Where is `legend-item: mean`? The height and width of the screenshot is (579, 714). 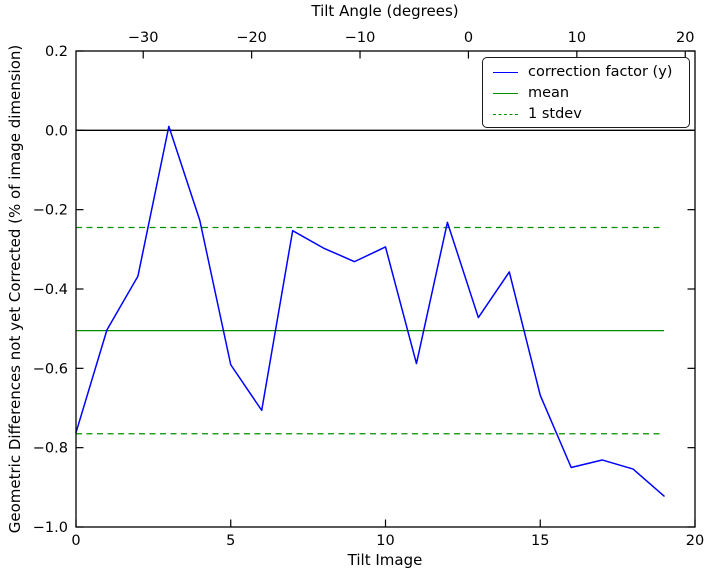 legend-item: mean is located at coordinates (586, 93).